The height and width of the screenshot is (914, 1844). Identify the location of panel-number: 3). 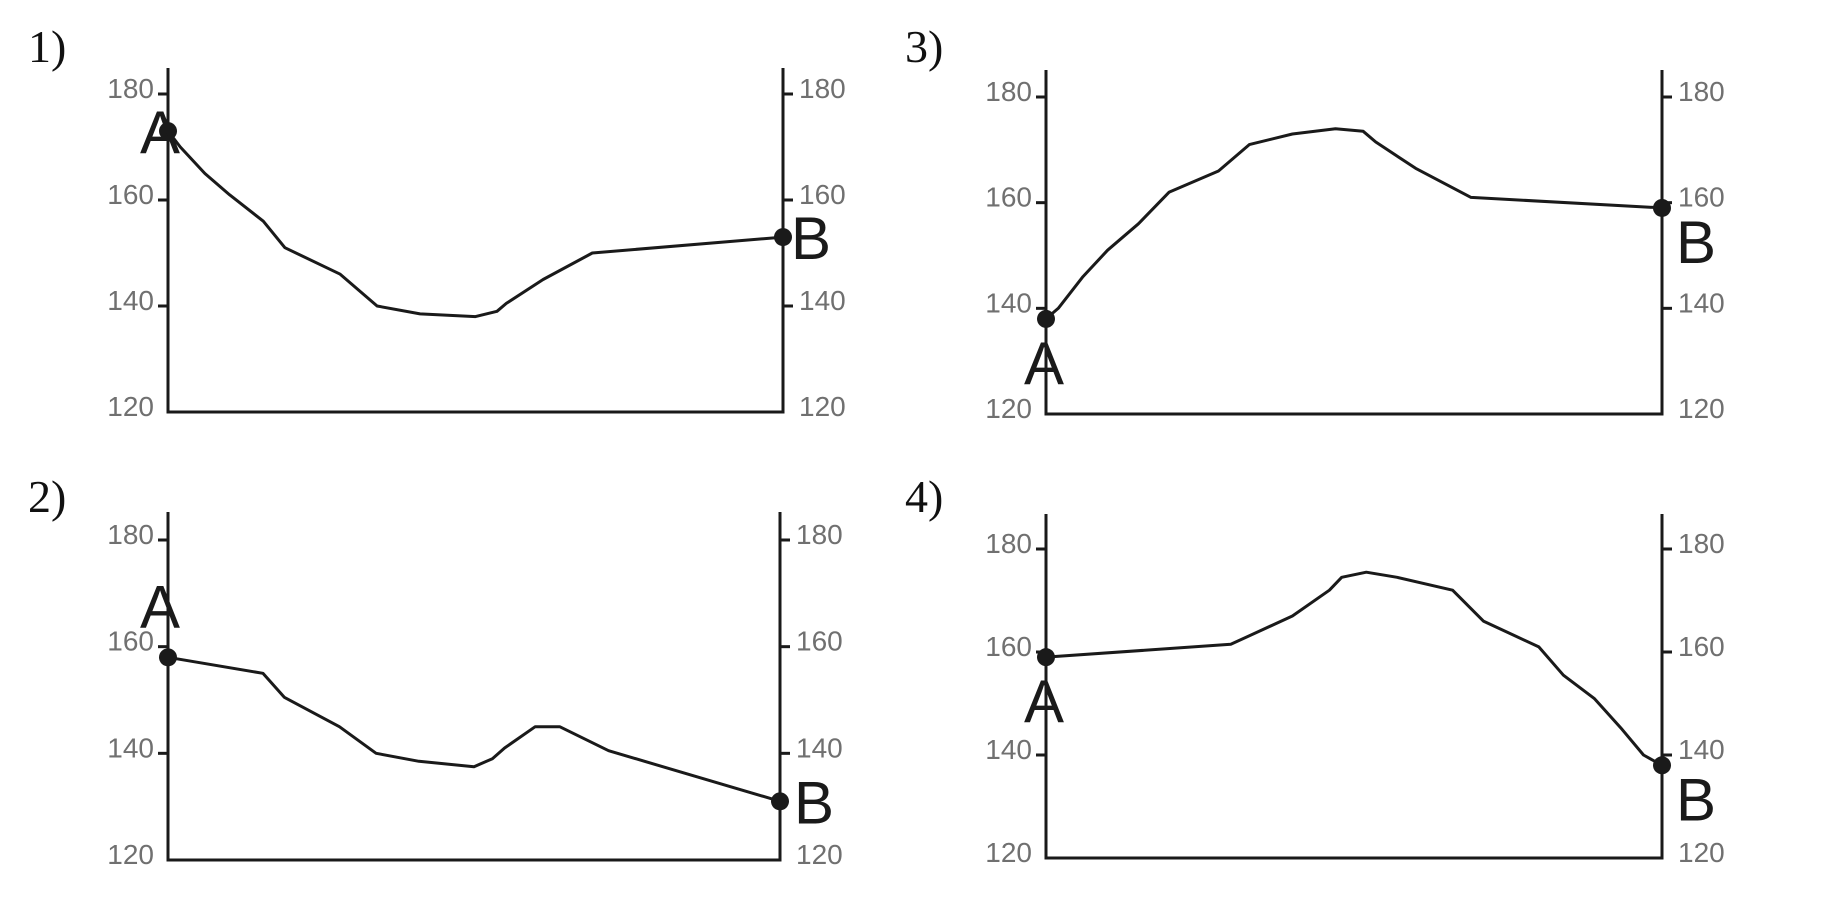
(924, 46).